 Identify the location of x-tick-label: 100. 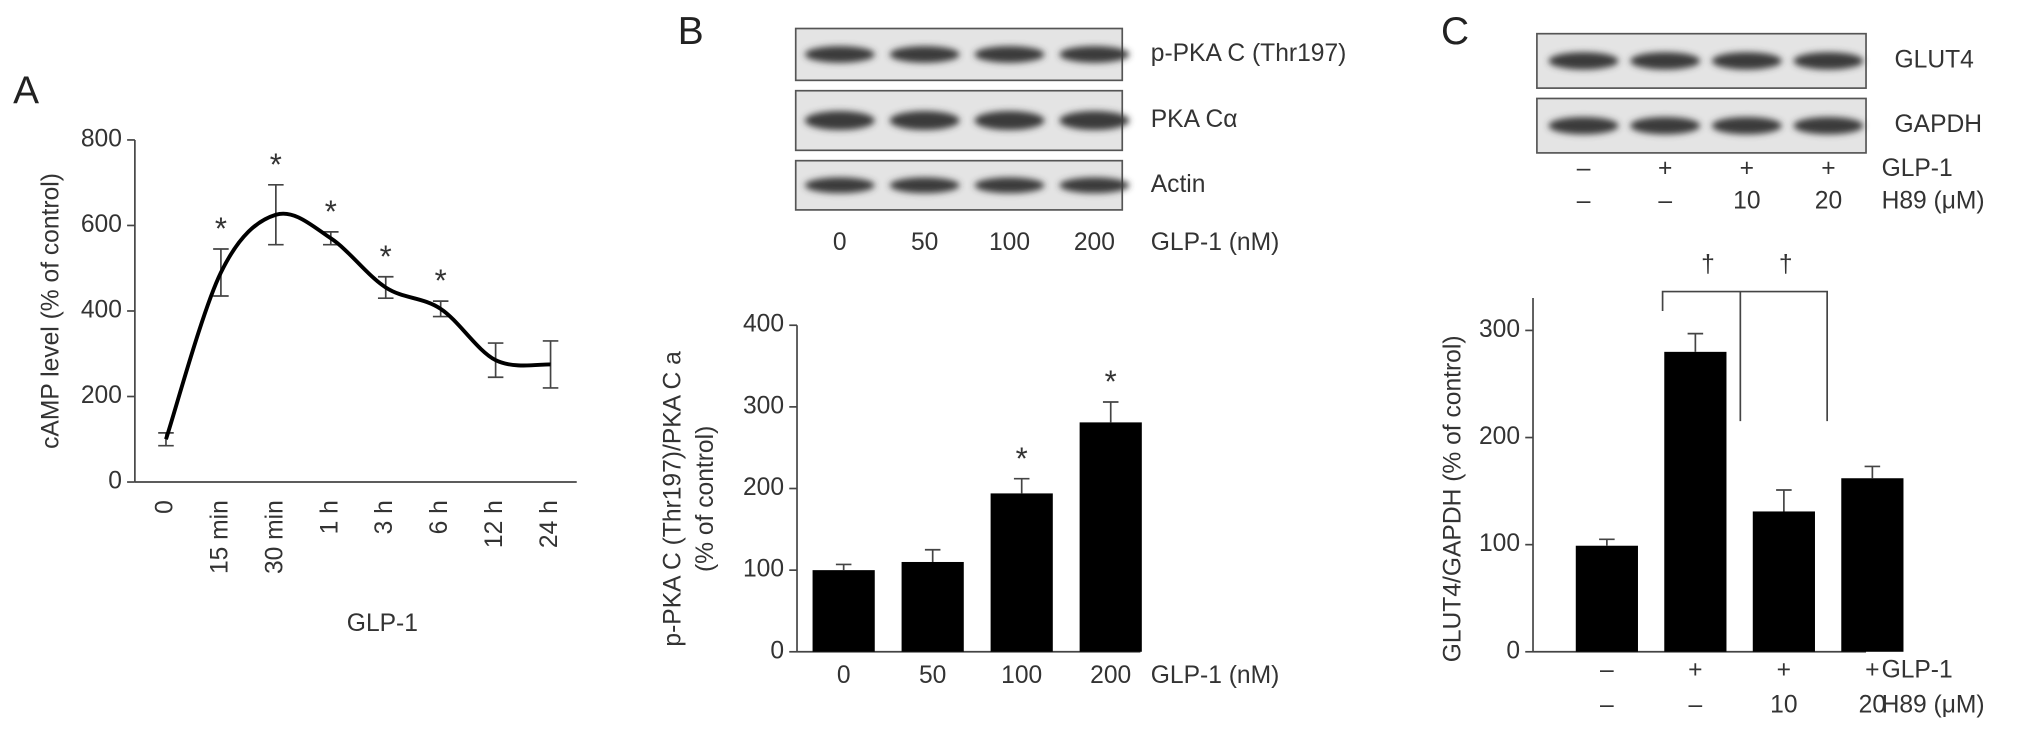
(1021, 675).